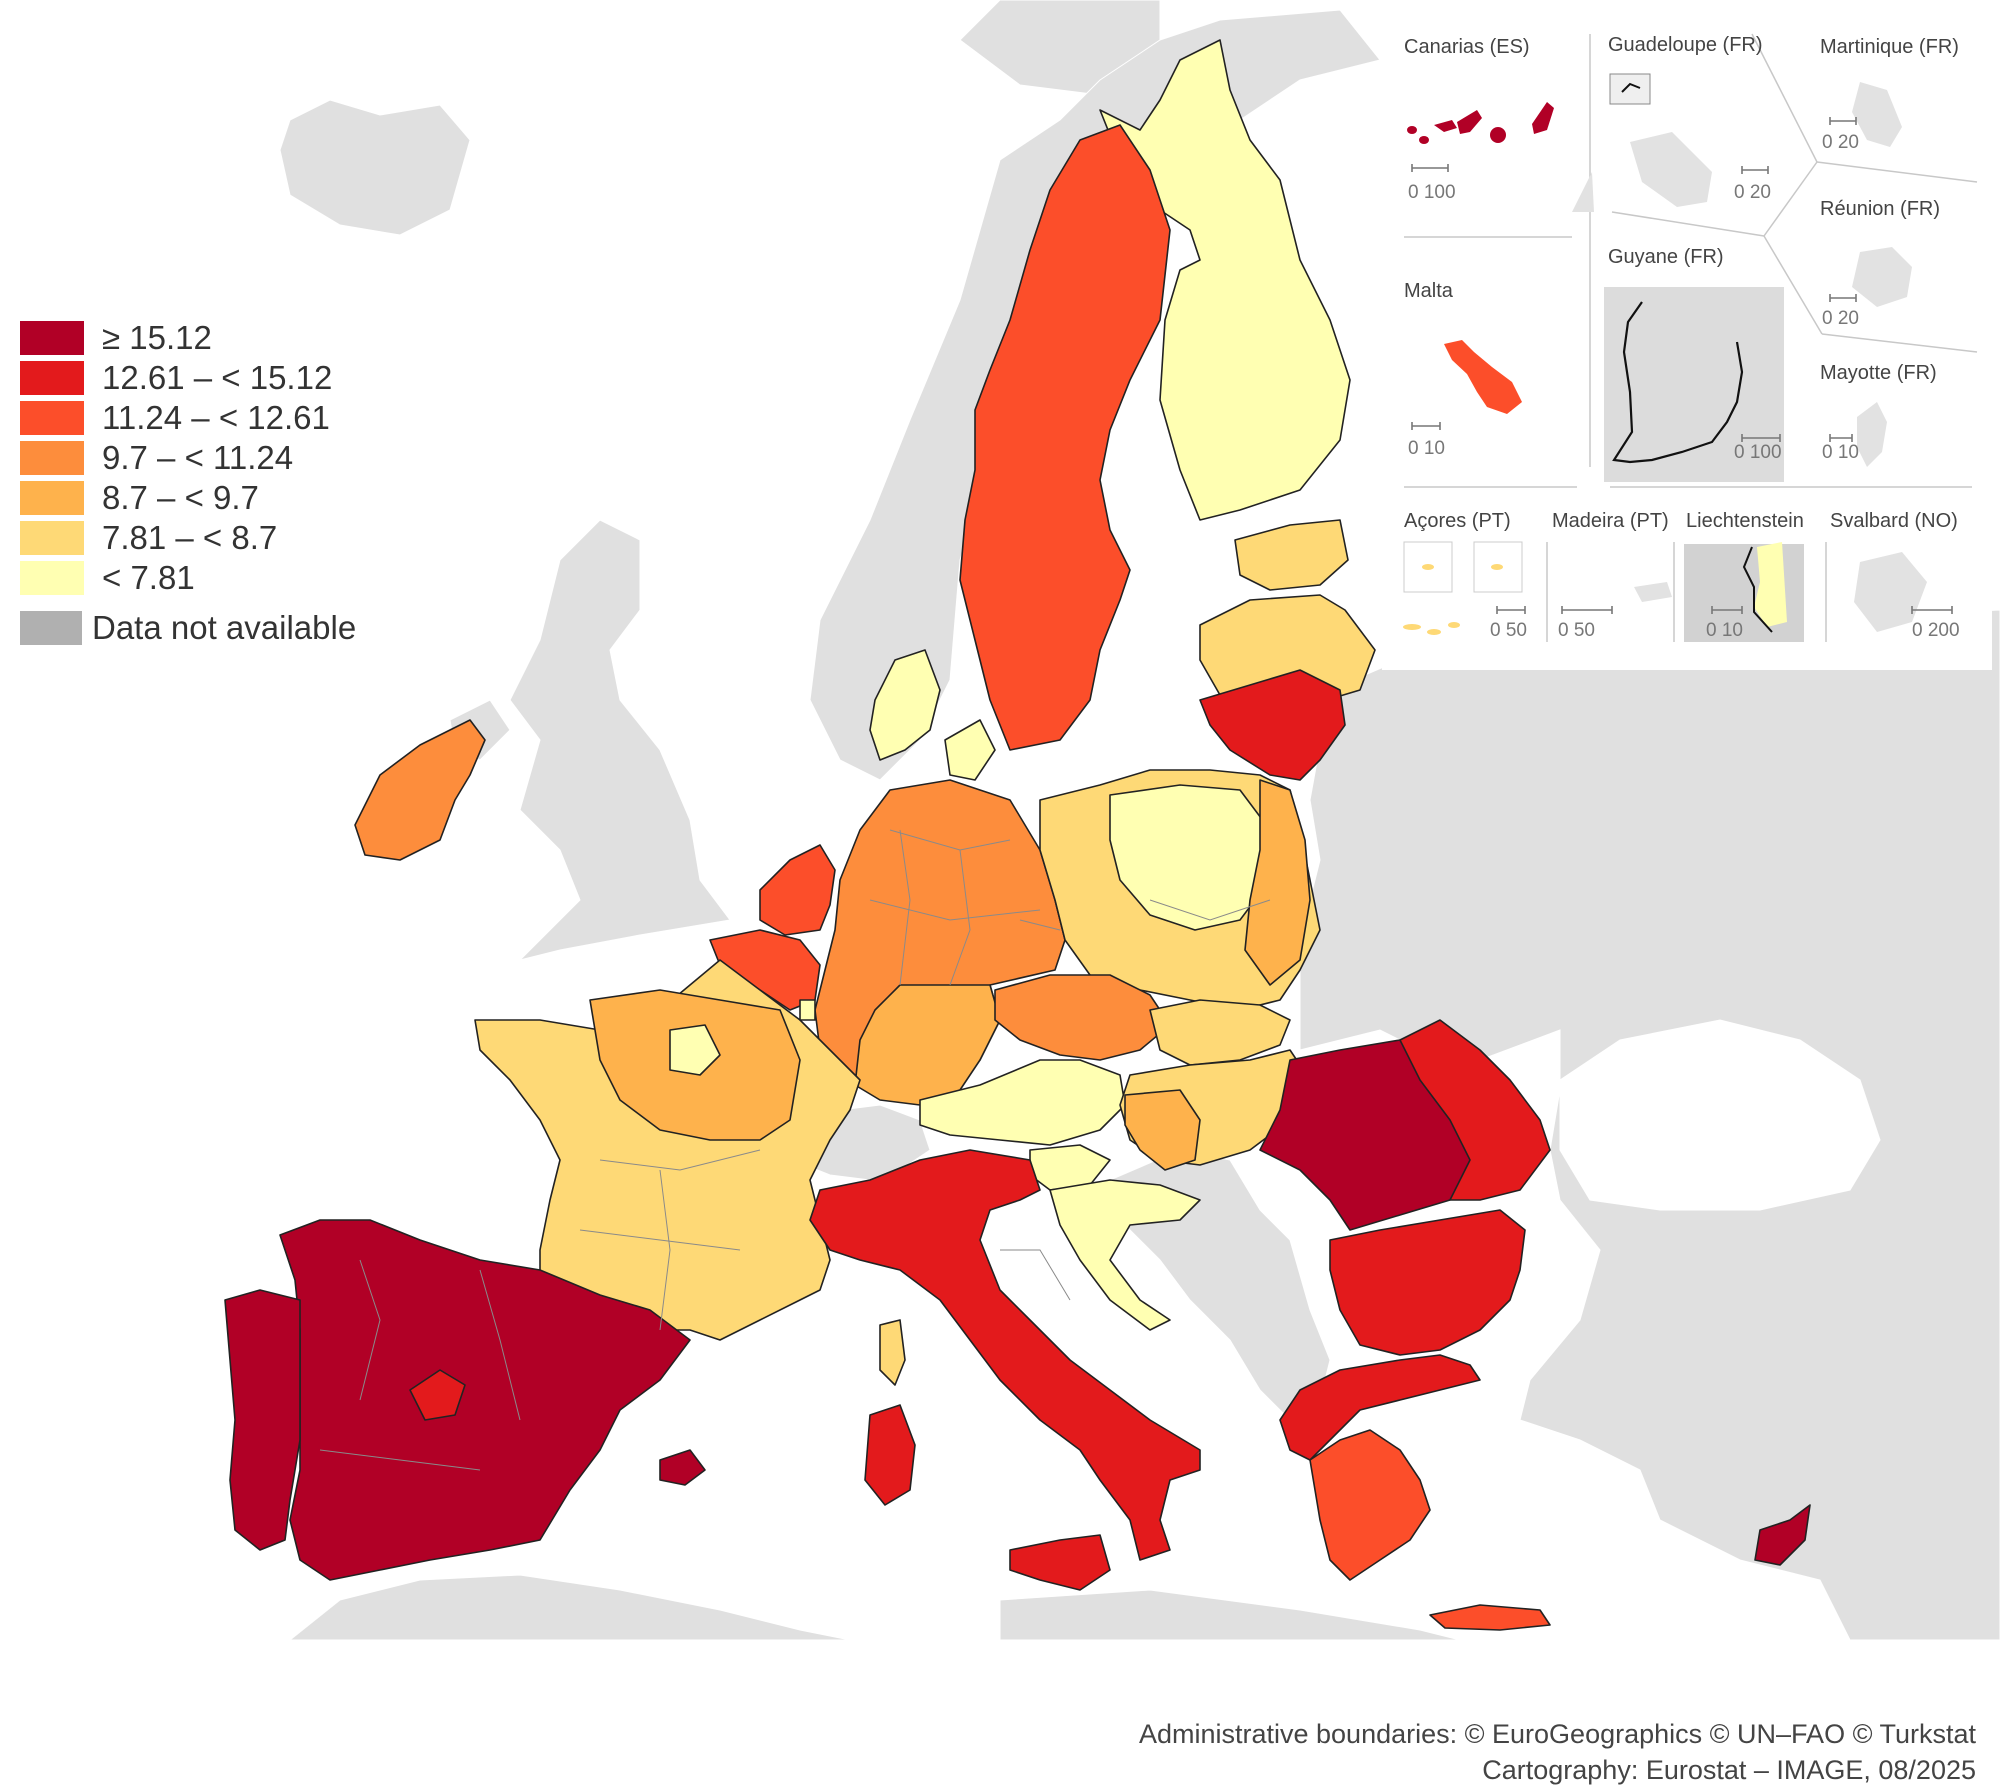 This screenshot has height=1788, width=2000. I want to click on region-corsica, so click(892, 1352).